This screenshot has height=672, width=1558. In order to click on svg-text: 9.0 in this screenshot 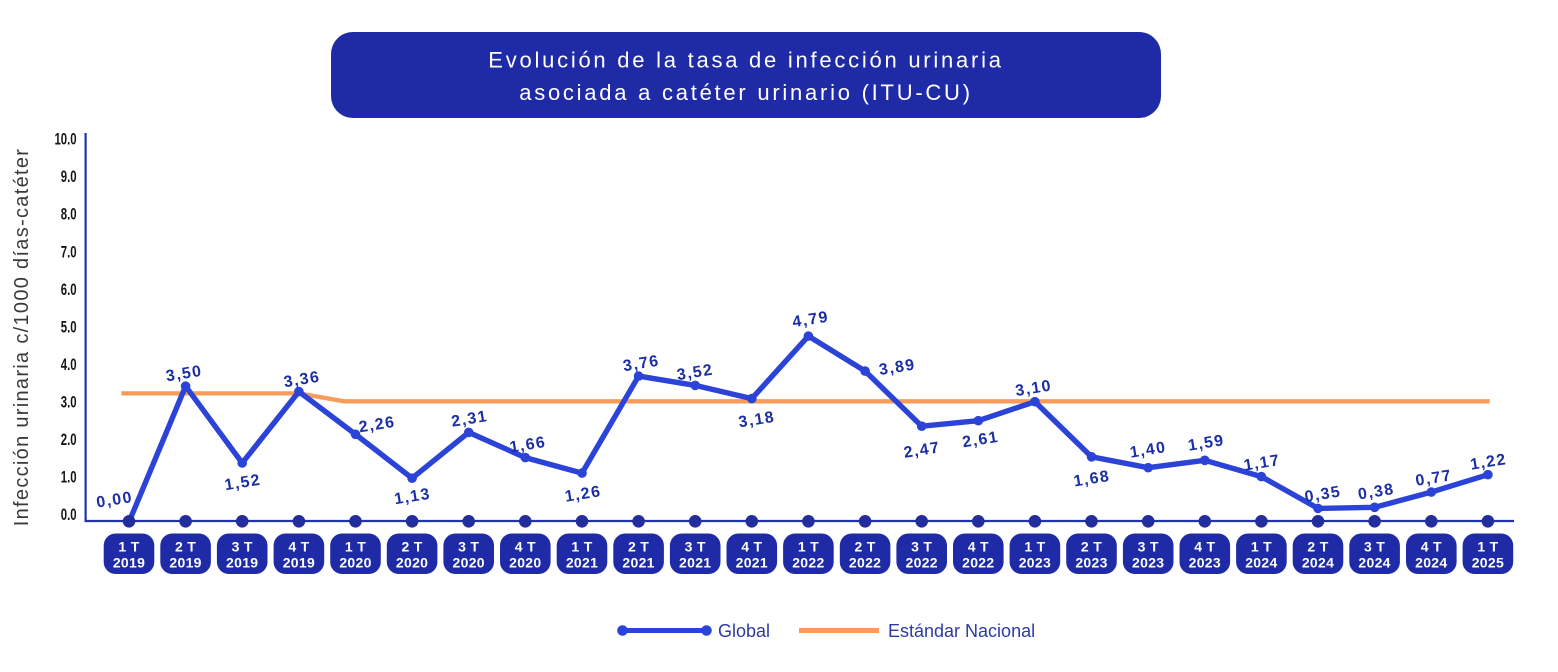, I will do `click(69, 177)`.